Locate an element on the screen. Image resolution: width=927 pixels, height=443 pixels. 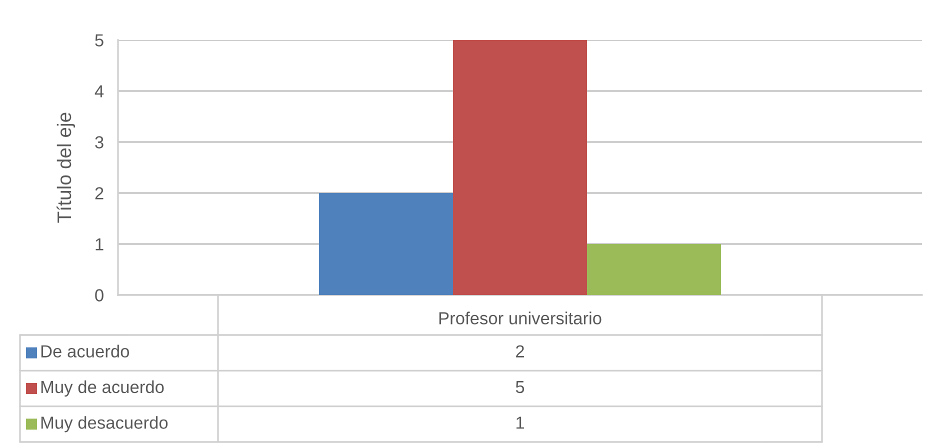
y-tick-label: 5 is located at coordinates (99, 40).